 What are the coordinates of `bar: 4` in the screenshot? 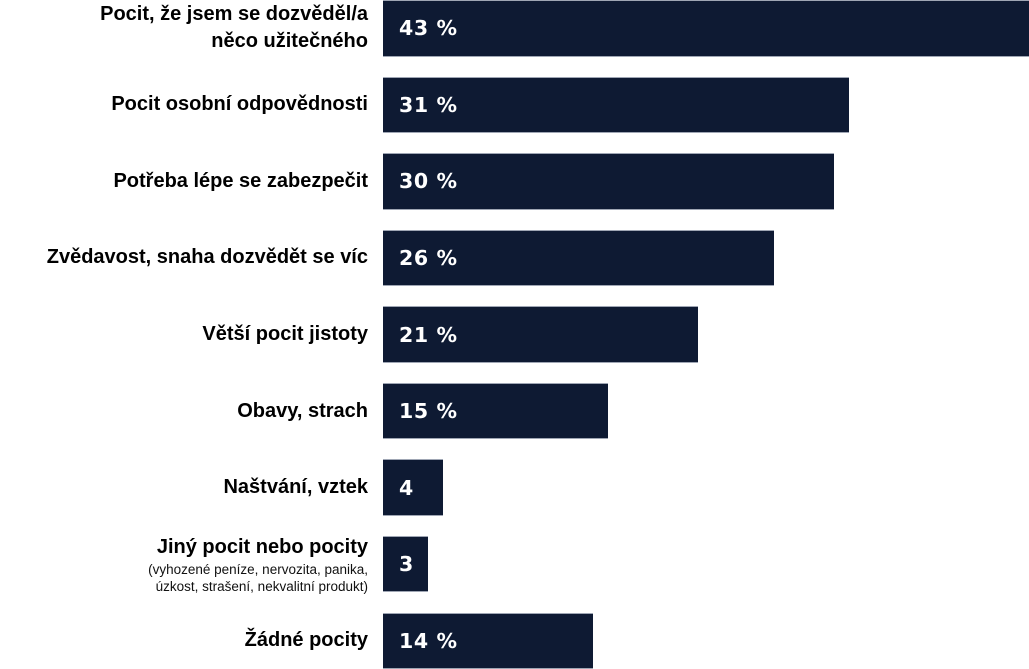 It's located at (413, 487).